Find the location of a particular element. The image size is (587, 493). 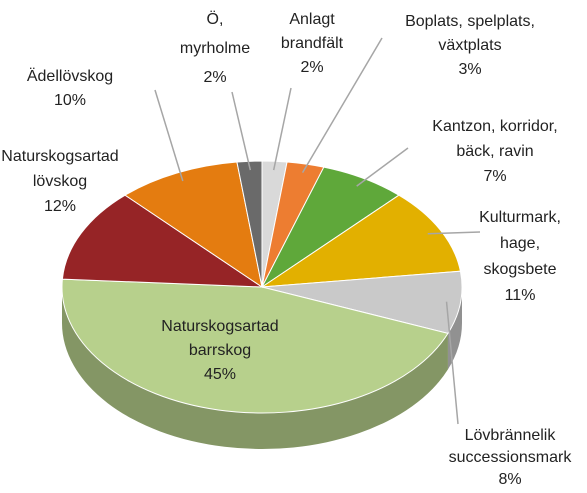

value-label: 10% is located at coordinates (70, 100).